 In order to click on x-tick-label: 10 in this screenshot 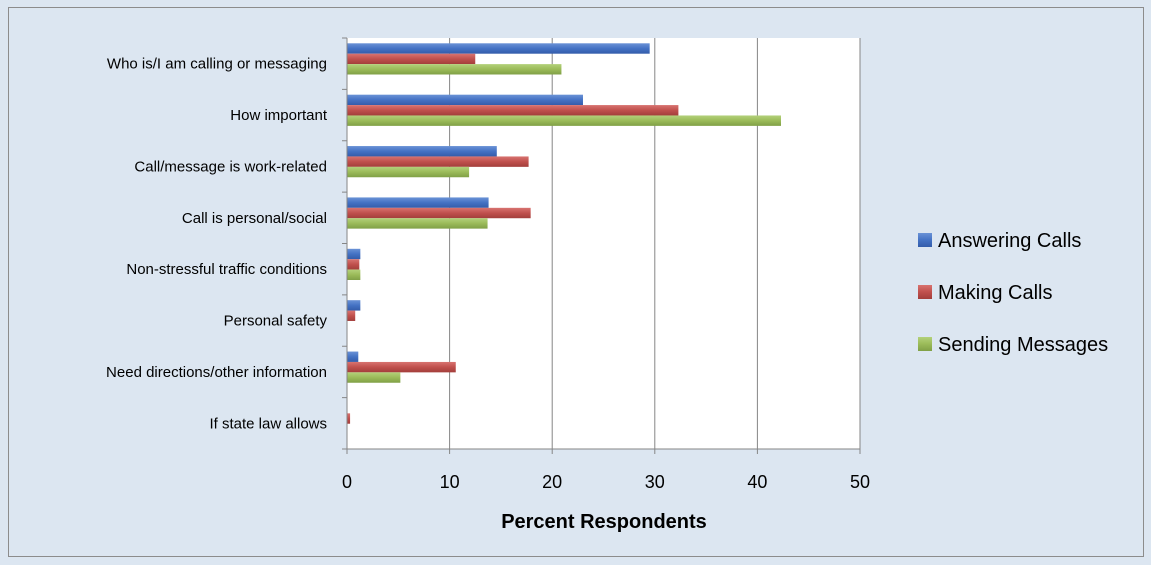, I will do `click(450, 482)`.